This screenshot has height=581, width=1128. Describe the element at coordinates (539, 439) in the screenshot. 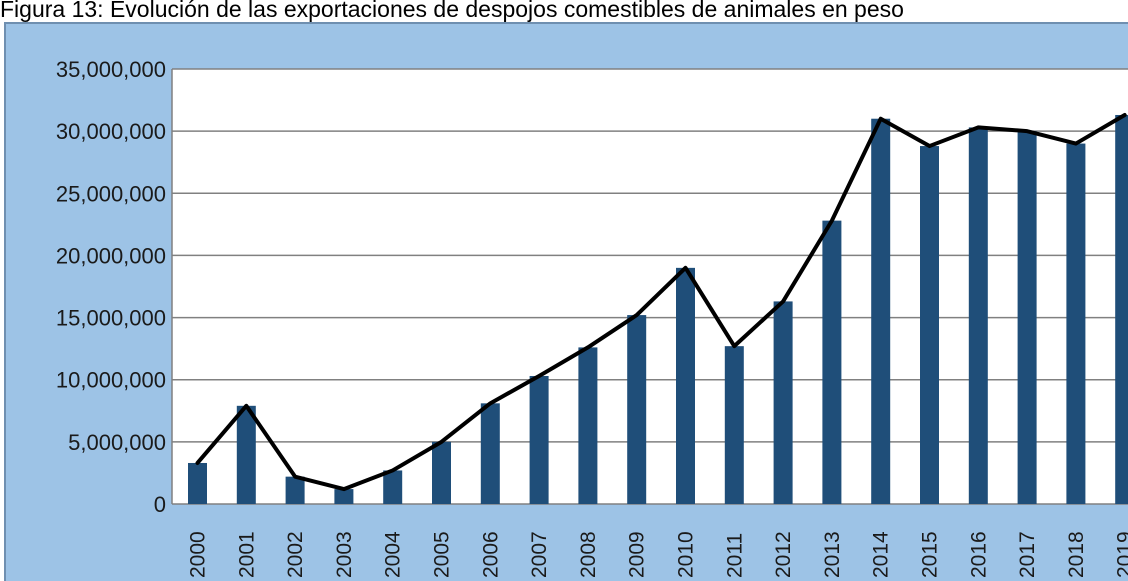

I see `bar-2007` at that location.